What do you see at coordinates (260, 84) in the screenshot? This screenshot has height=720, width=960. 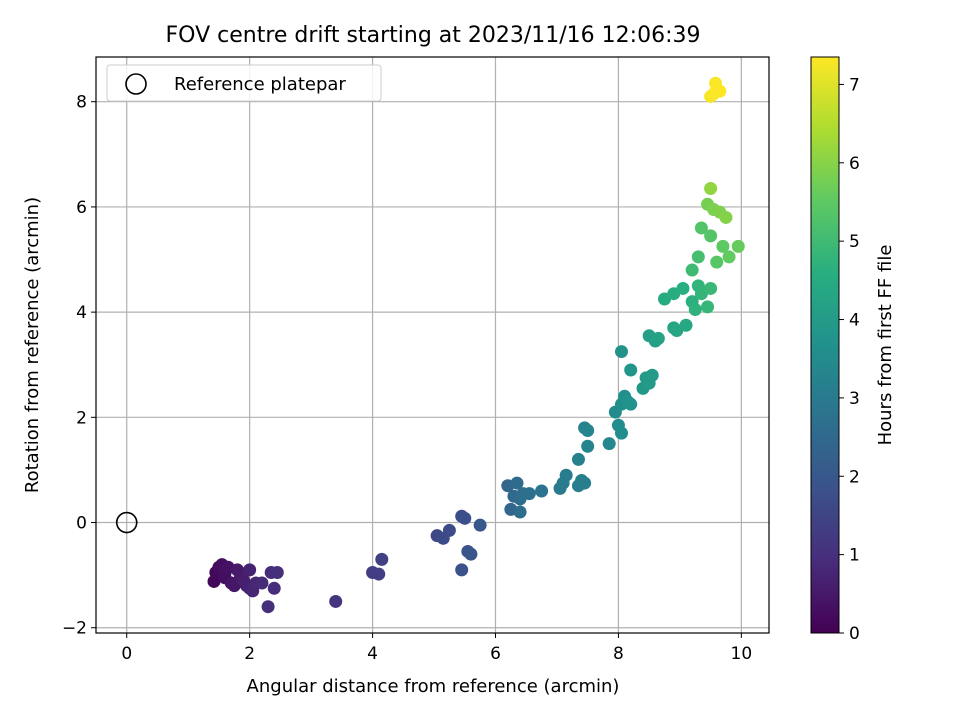 I see `legend-entry-reference: Reference platepar` at bounding box center [260, 84].